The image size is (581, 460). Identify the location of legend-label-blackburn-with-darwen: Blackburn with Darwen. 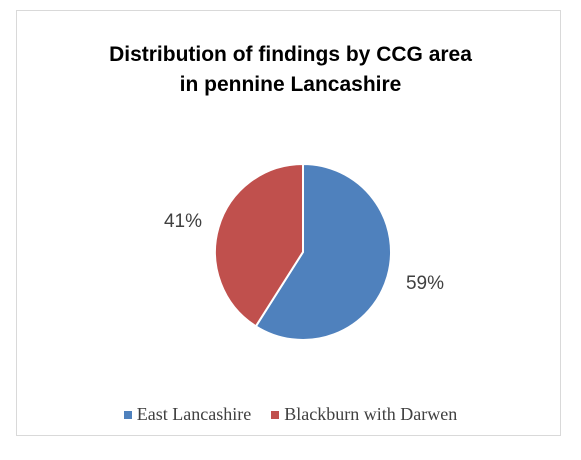
(371, 414).